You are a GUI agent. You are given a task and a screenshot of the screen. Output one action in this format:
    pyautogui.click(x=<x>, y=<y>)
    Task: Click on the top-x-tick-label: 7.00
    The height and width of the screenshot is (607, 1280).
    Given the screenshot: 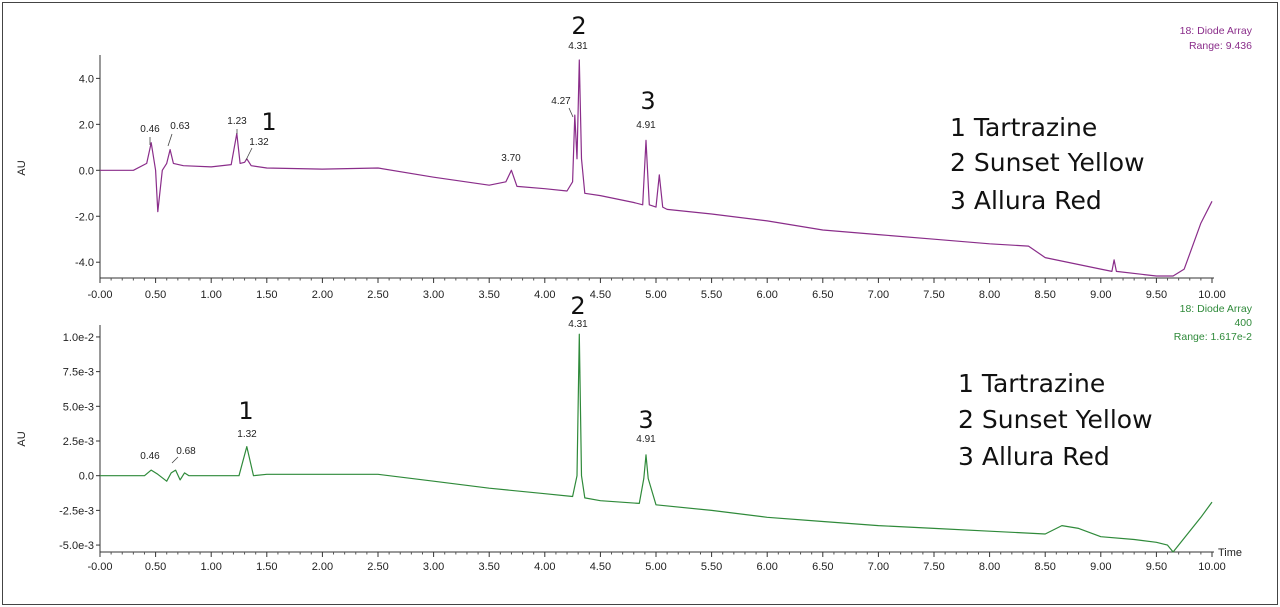 What is the action you would take?
    pyautogui.click(x=878, y=295)
    